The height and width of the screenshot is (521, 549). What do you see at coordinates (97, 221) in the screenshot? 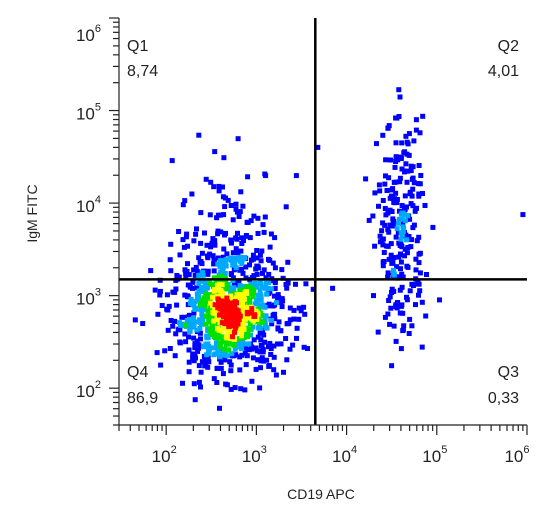
I see `y-axis: 102 103 104 105 106` at bounding box center [97, 221].